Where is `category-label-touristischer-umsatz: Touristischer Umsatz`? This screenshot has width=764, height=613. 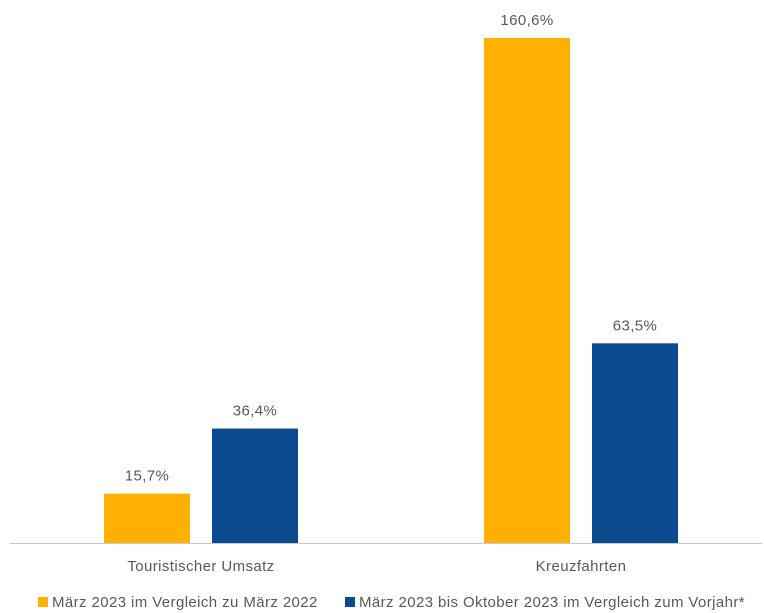
category-label-touristischer-umsatz: Touristischer Umsatz is located at coordinates (200, 566).